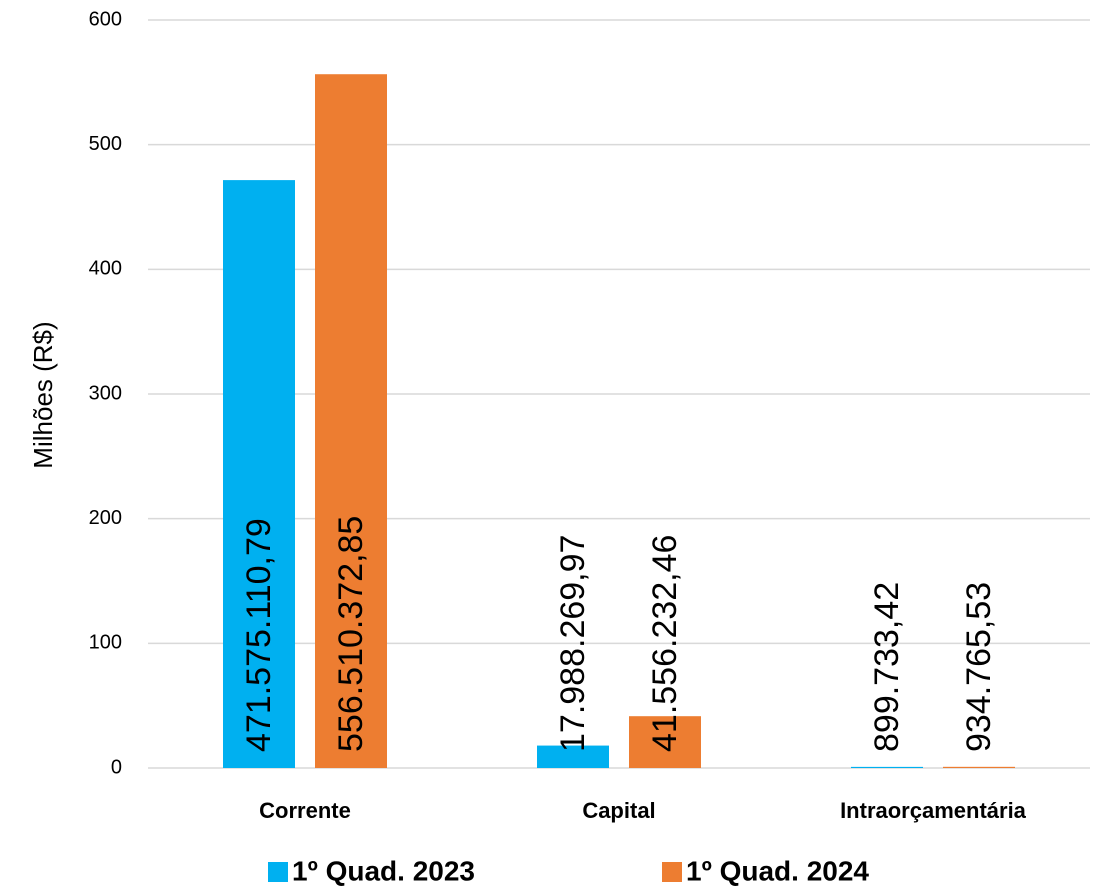 The width and height of the screenshot is (1104, 896). What do you see at coordinates (618, 810) in the screenshot?
I see `x-tick-label: Capital` at bounding box center [618, 810].